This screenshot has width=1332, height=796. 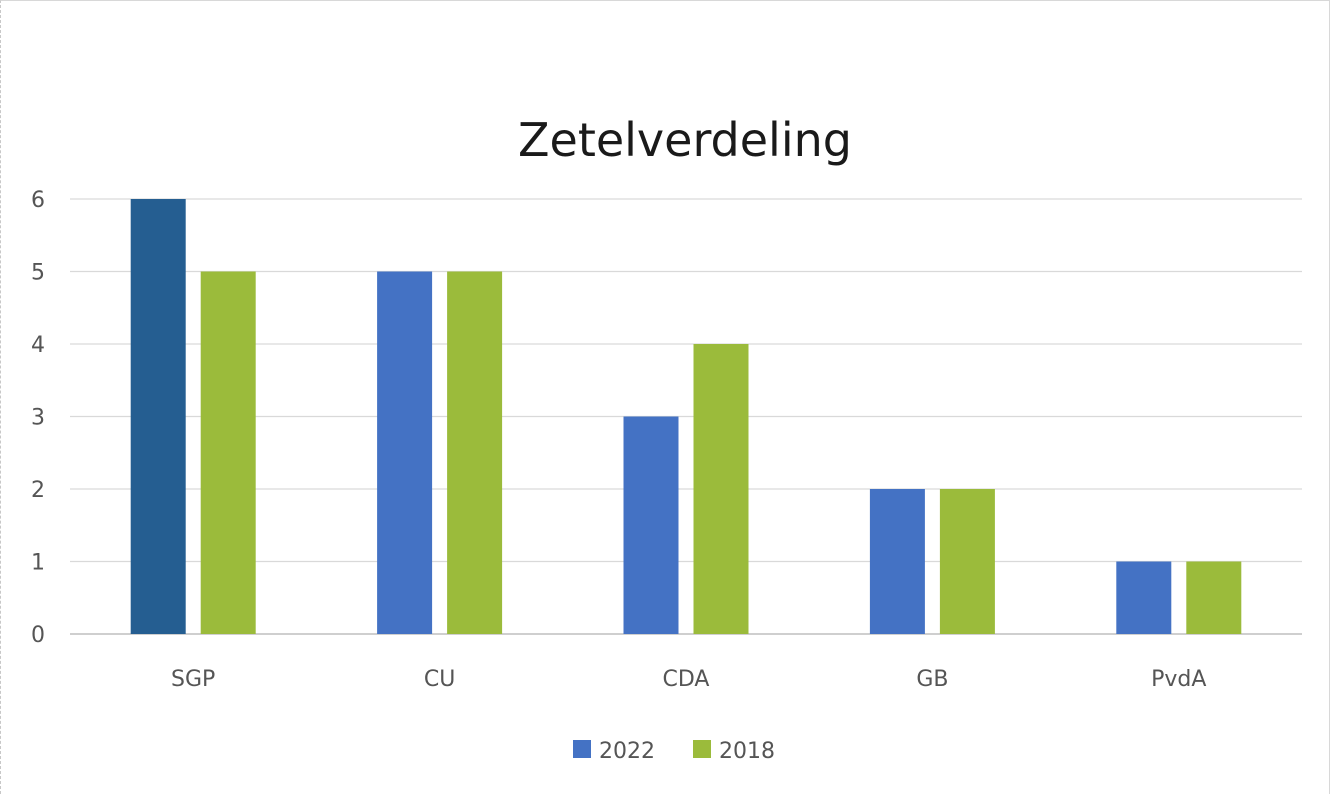 What do you see at coordinates (475, 453) in the screenshot?
I see `bar-cu-2018` at bounding box center [475, 453].